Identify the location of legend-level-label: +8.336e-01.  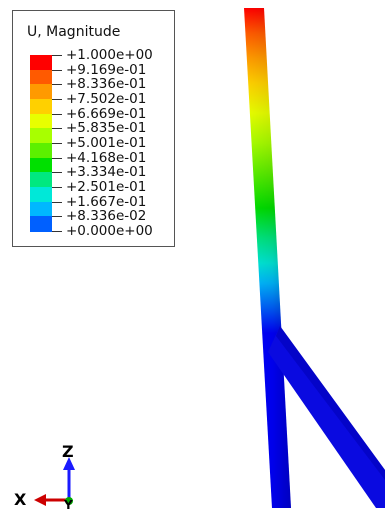
(106, 84).